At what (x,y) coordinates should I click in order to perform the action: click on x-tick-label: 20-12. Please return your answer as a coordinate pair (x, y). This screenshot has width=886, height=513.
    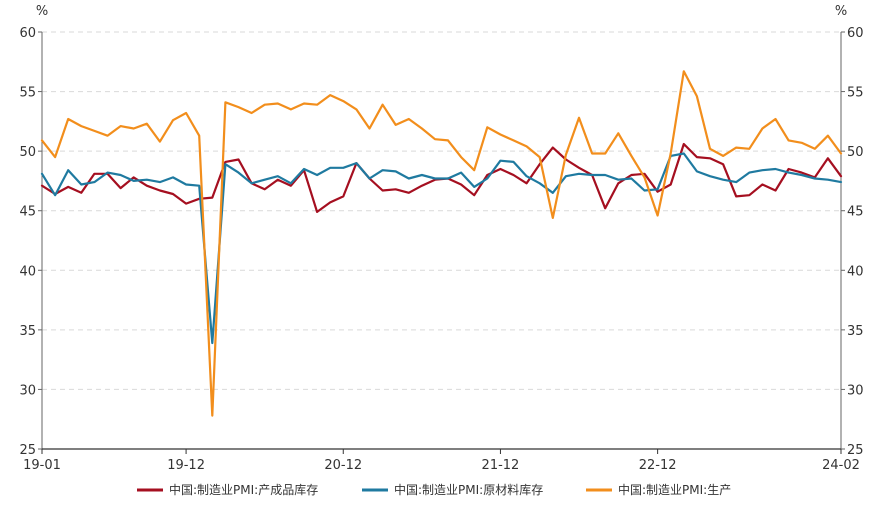
    Looking at the image, I should click on (343, 465).